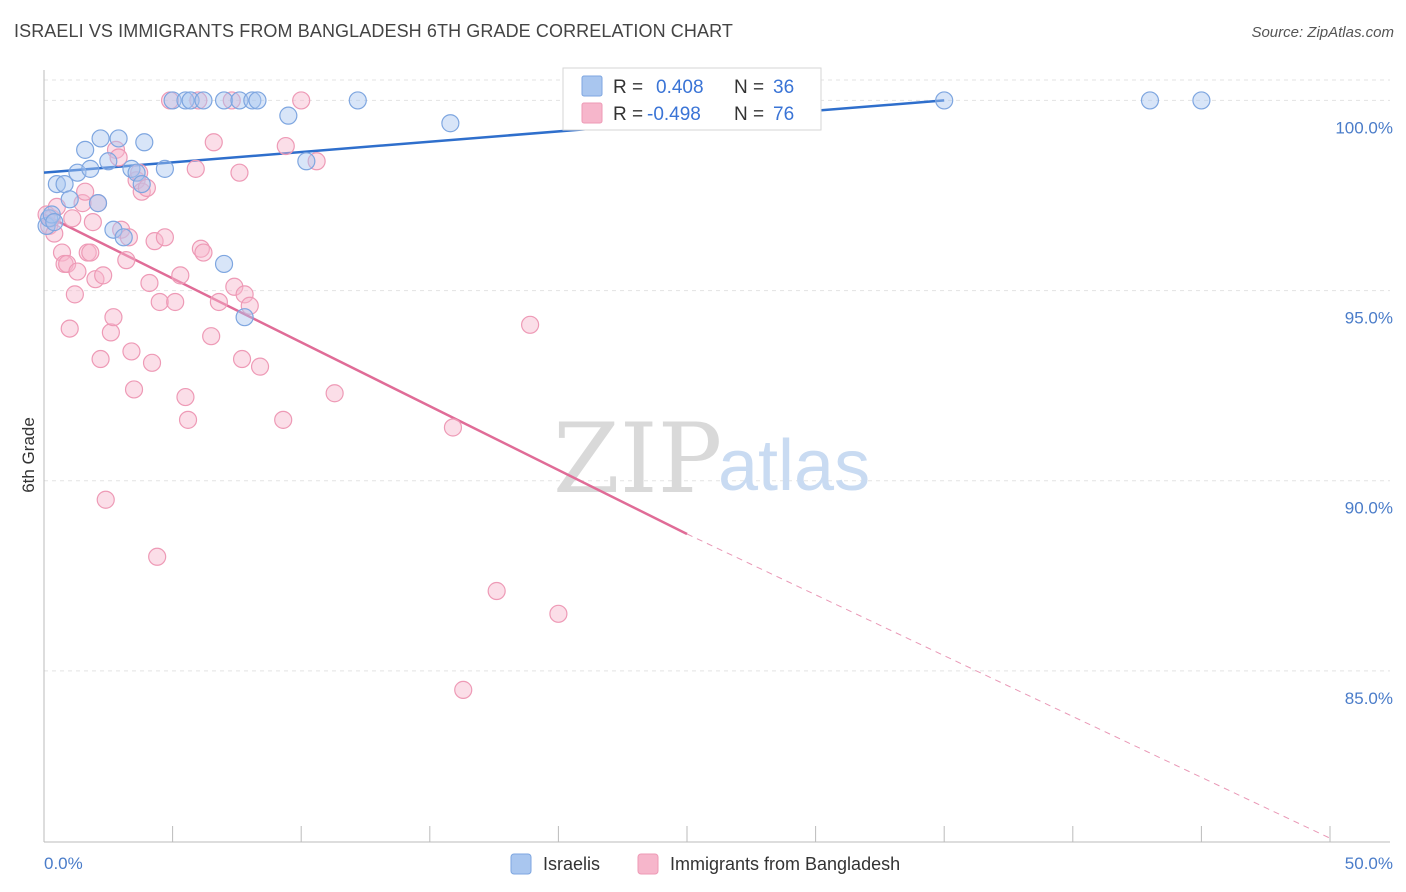  I want to click on chart-source: Source: ZipAtlas.com, so click(1322, 32).